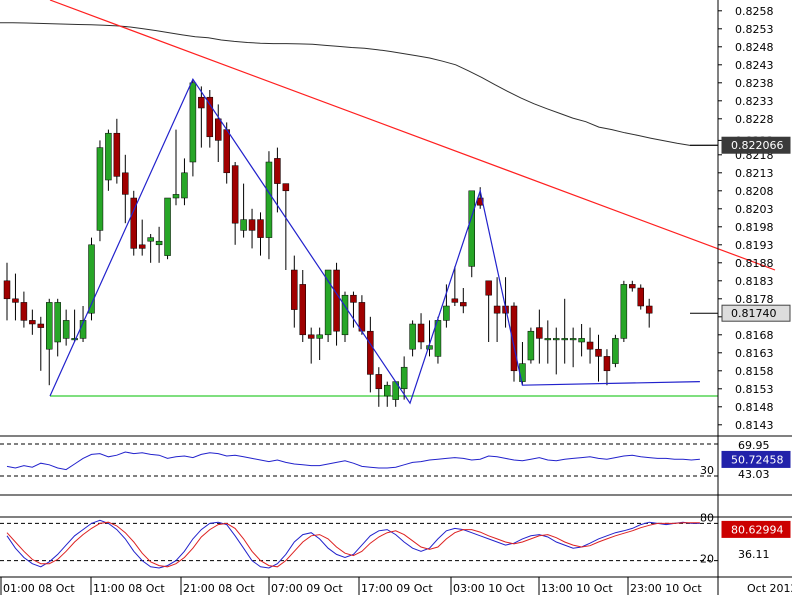 The image size is (792, 595). I want to click on price-tick-label: 0.8208, so click(754, 191).